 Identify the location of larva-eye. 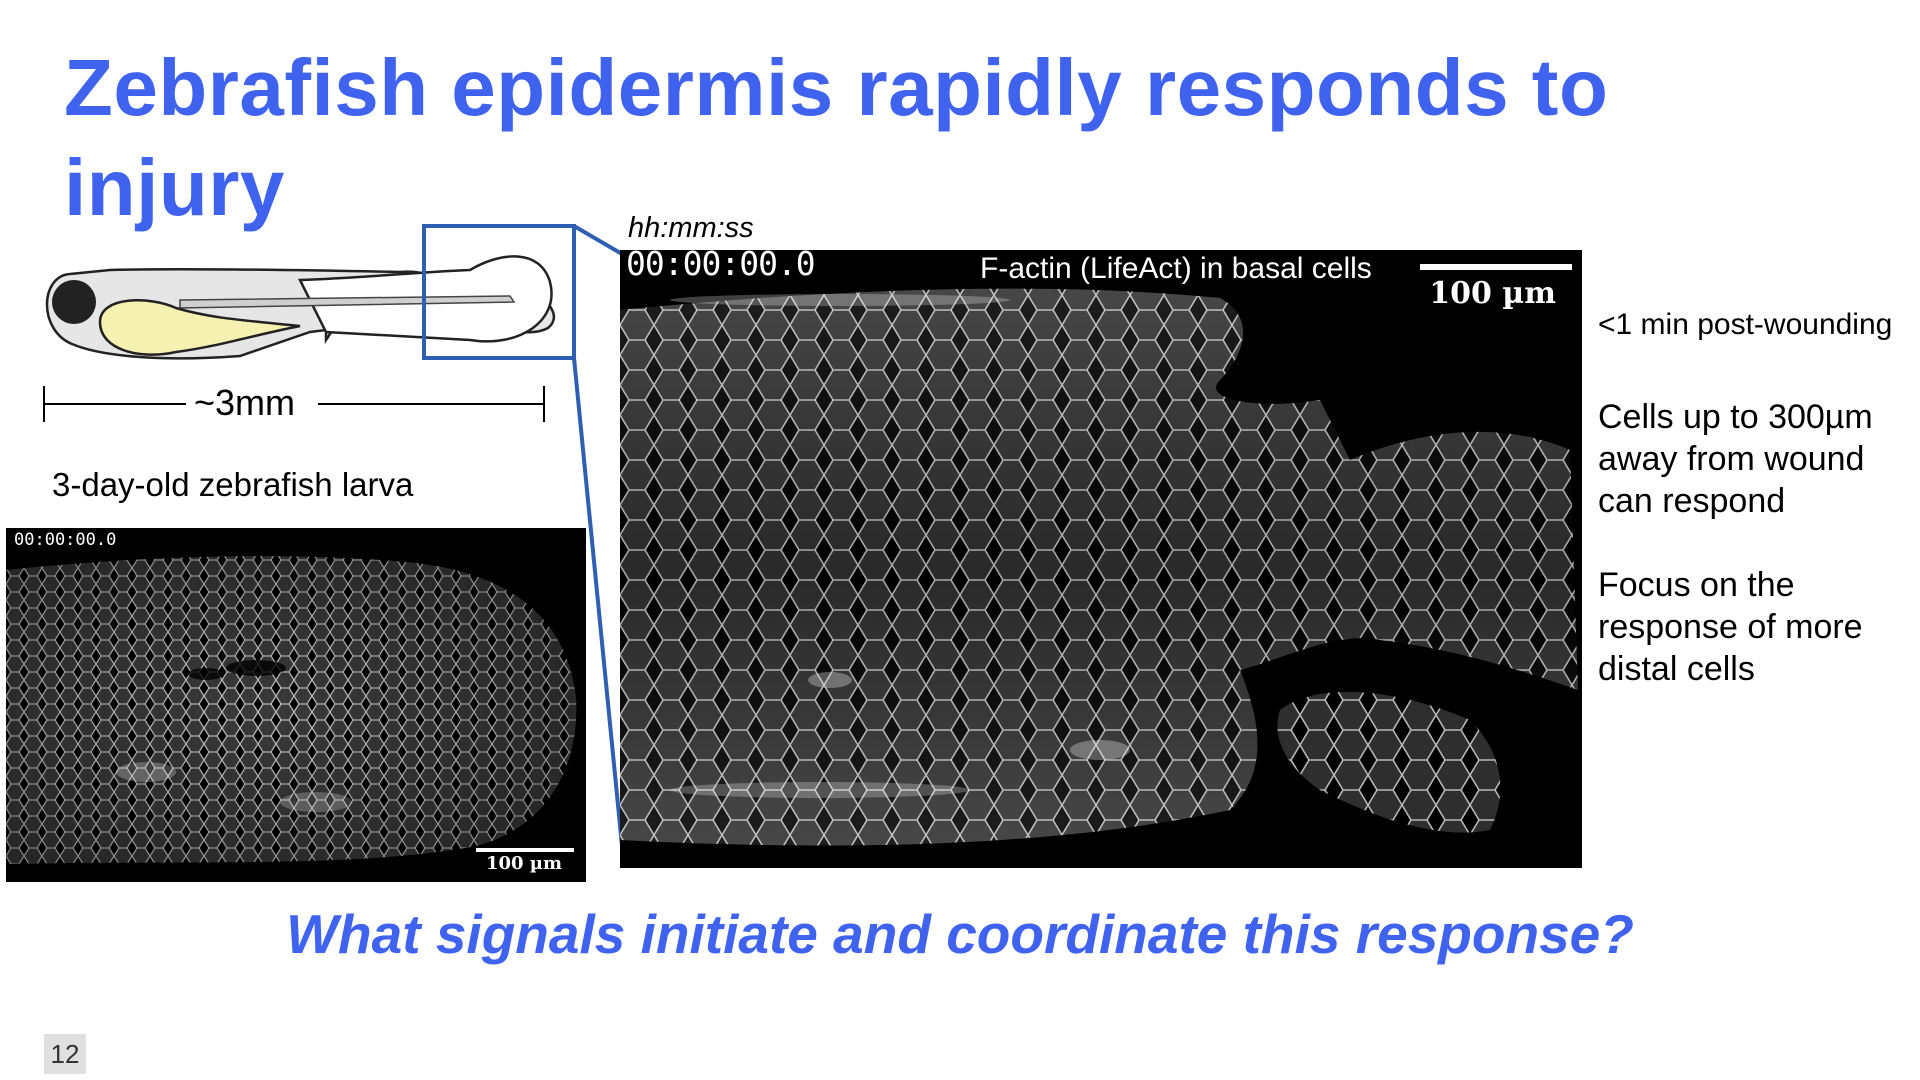
(74, 302).